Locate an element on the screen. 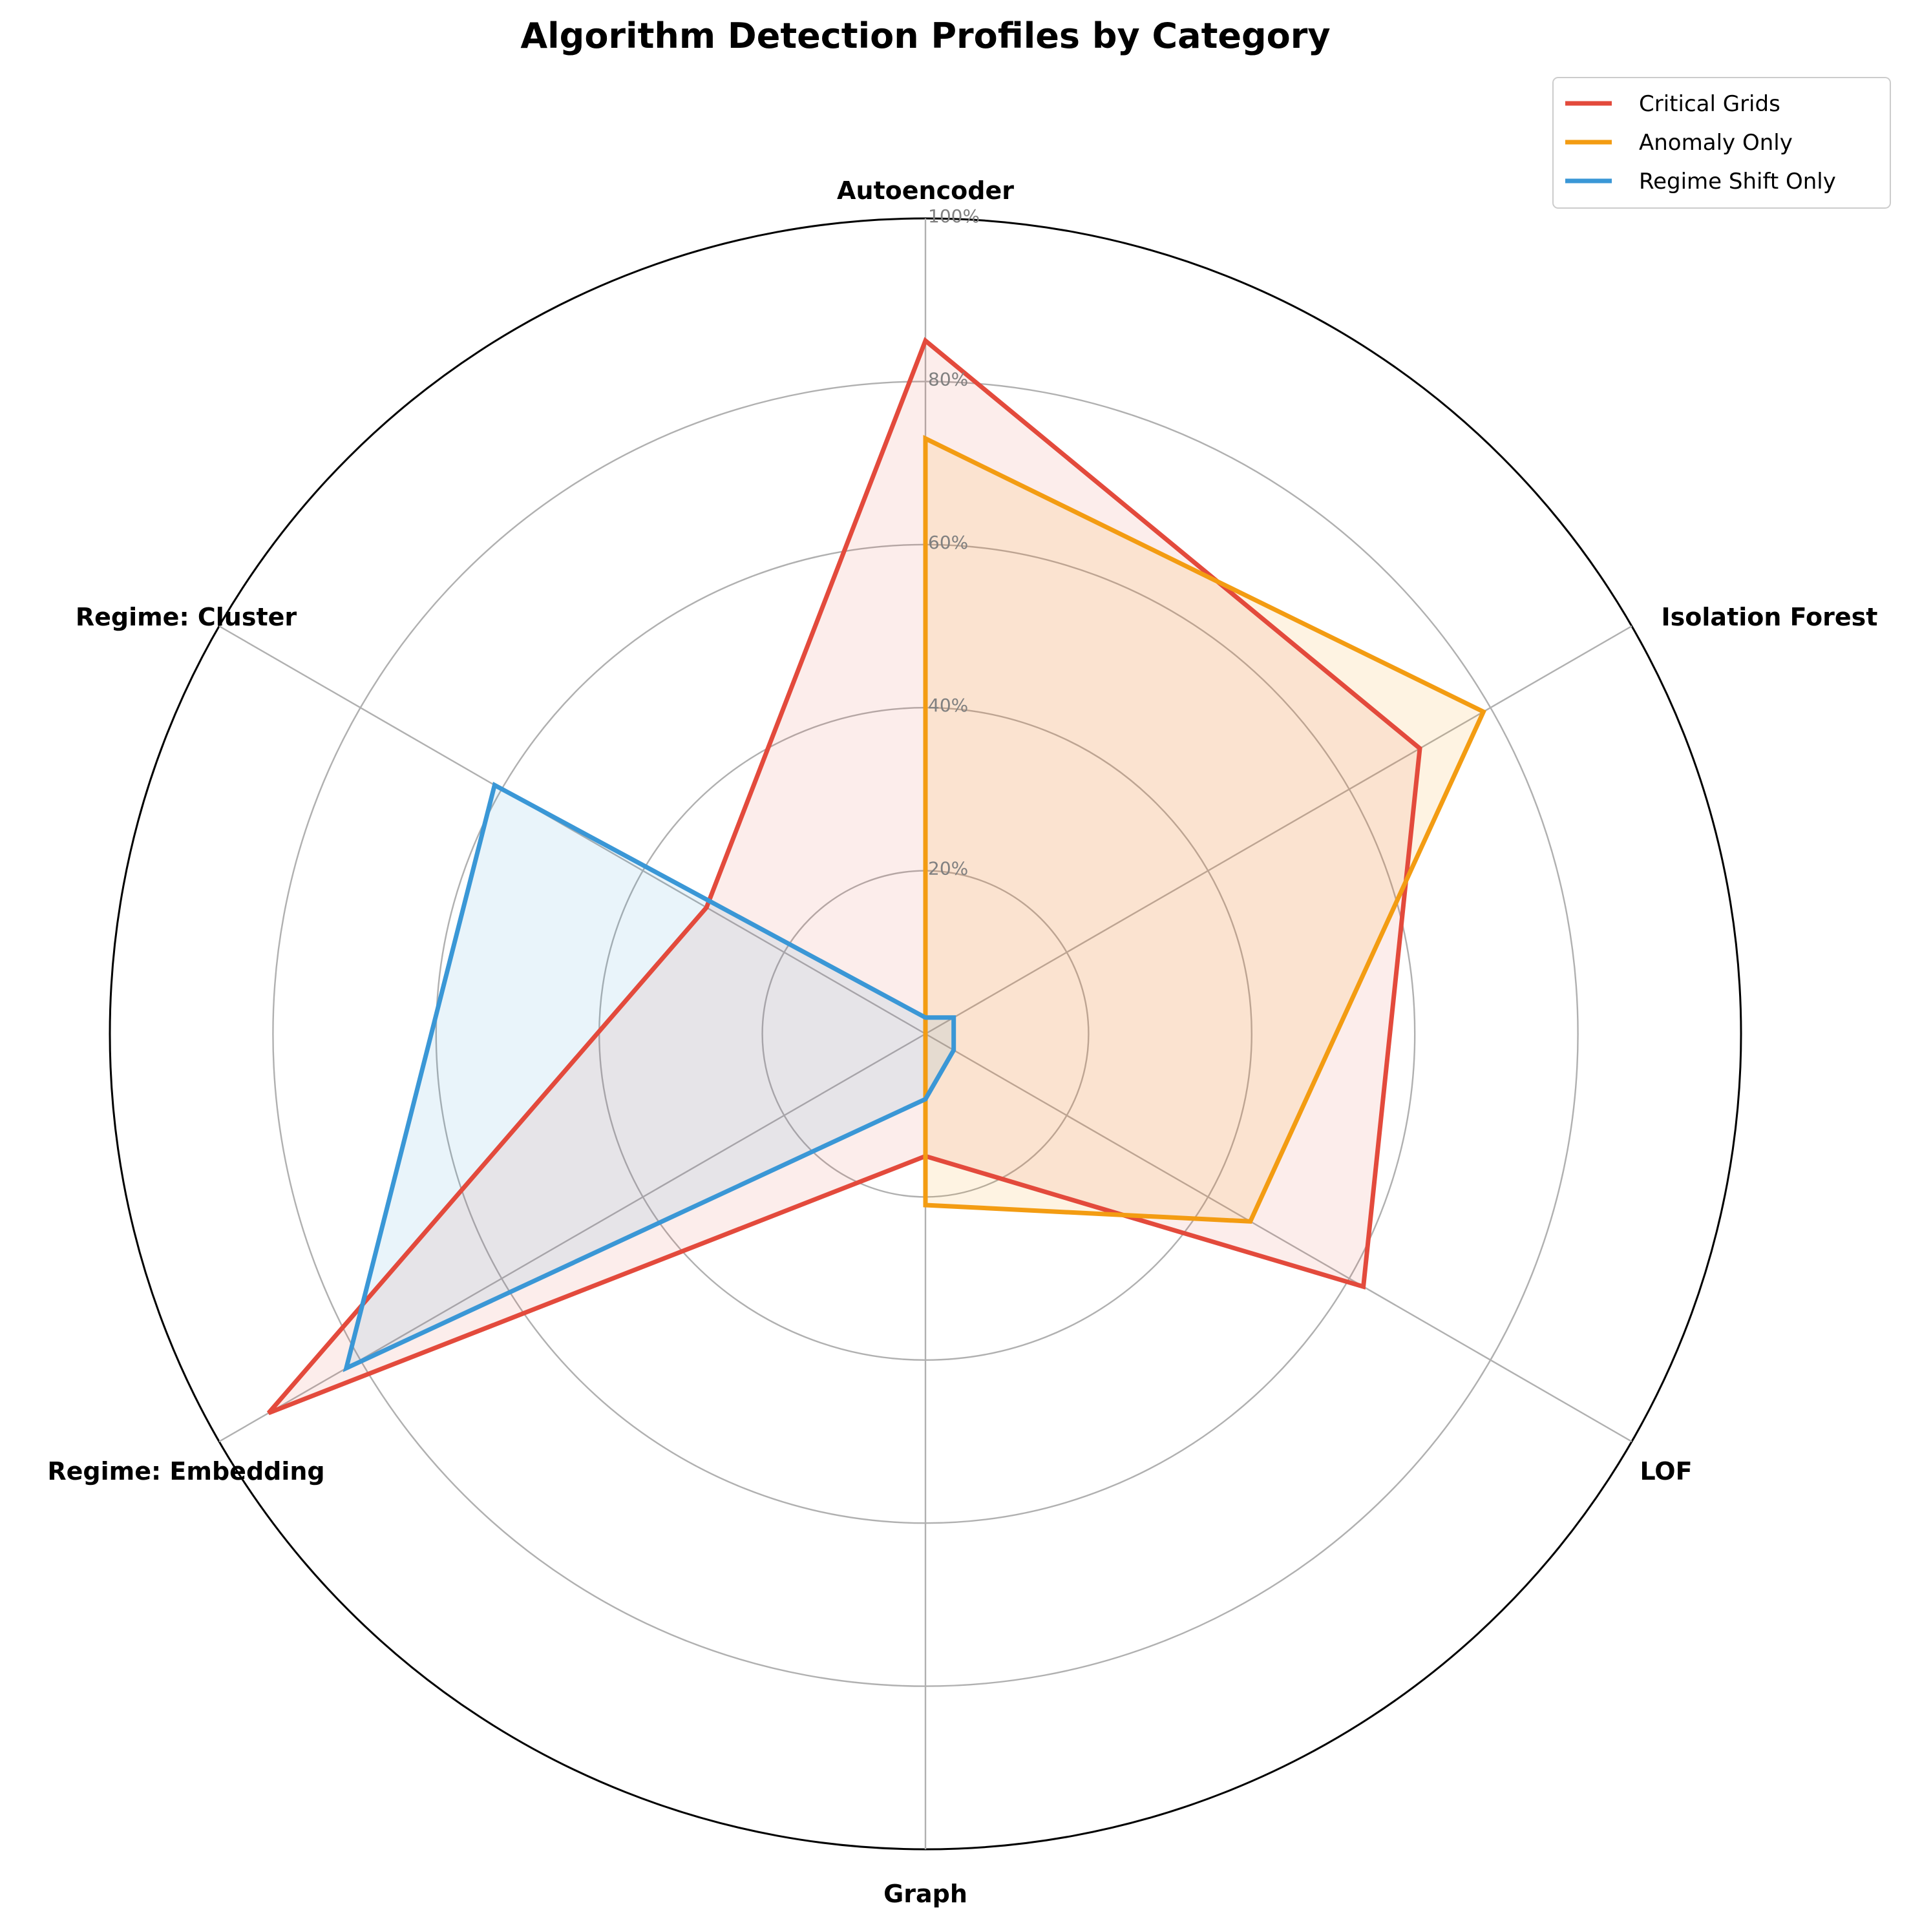 The image size is (1911, 1932). radial-tick-label-60: 60% is located at coordinates (948, 542).